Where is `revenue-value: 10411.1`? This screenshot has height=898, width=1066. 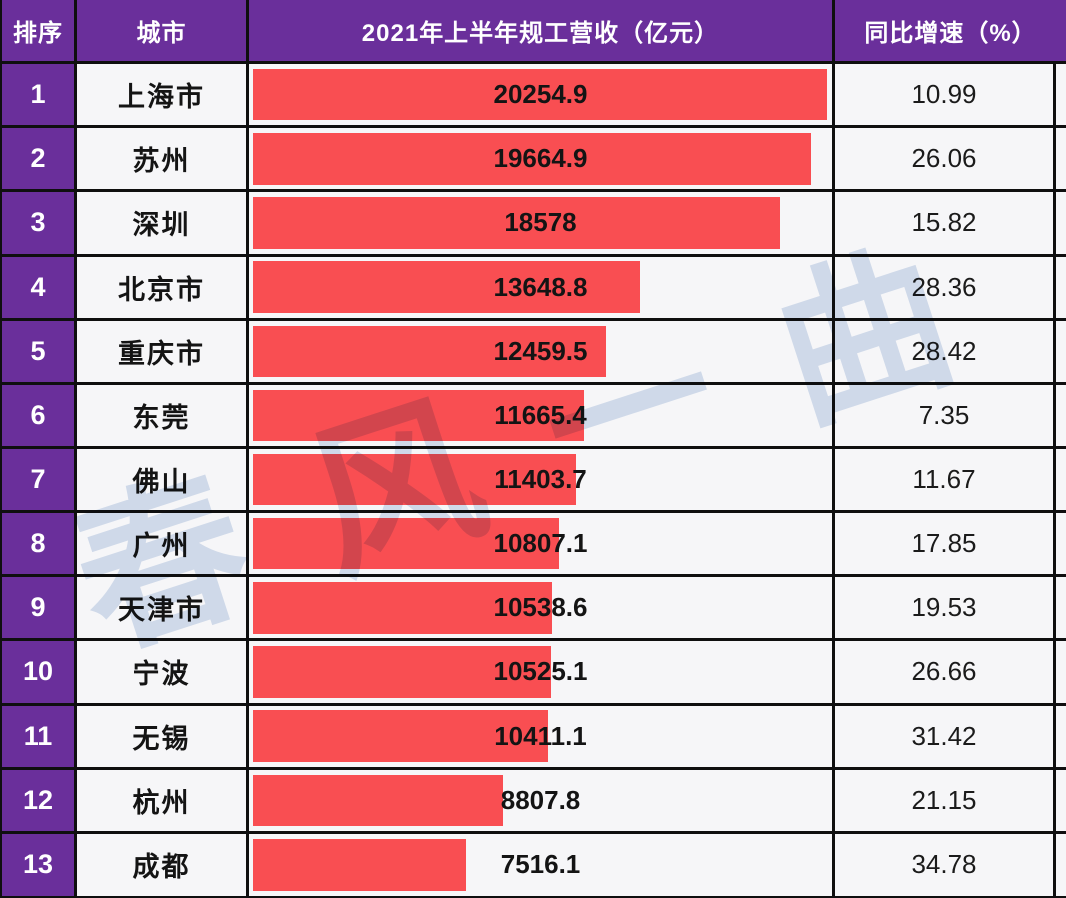 revenue-value: 10411.1 is located at coordinates (540, 735).